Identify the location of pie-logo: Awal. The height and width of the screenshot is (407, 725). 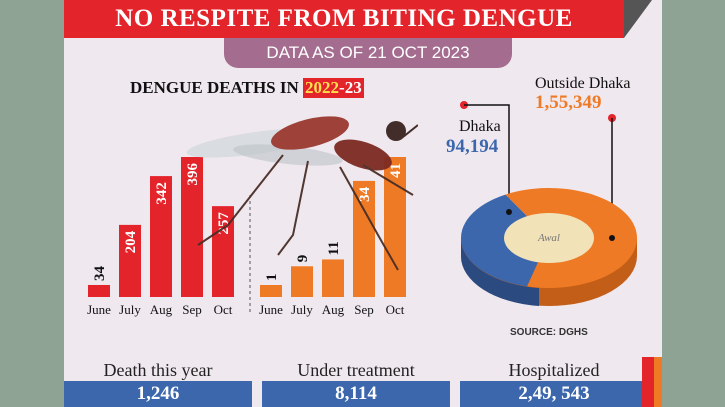
(548, 238).